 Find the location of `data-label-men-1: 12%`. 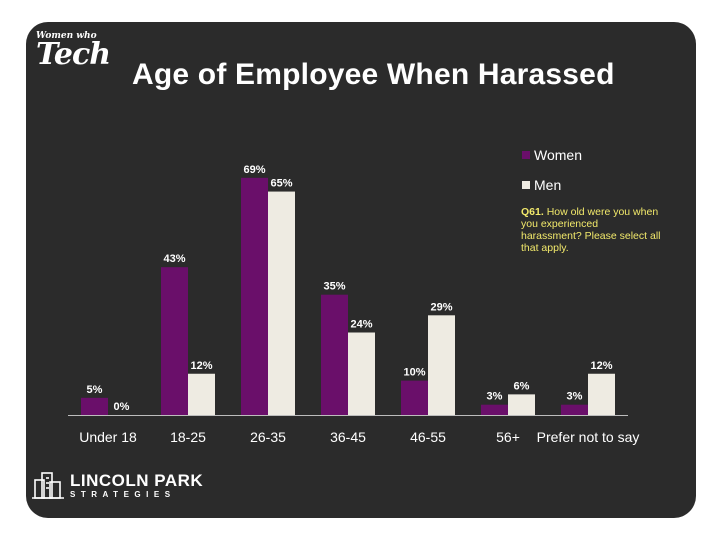

data-label-men-1: 12% is located at coordinates (201, 366).